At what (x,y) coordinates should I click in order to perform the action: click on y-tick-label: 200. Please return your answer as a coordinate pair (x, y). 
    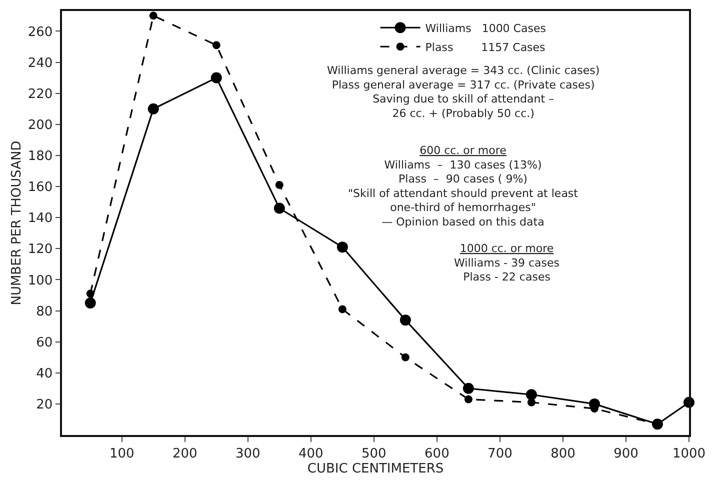
    Looking at the image, I should click on (40, 125).